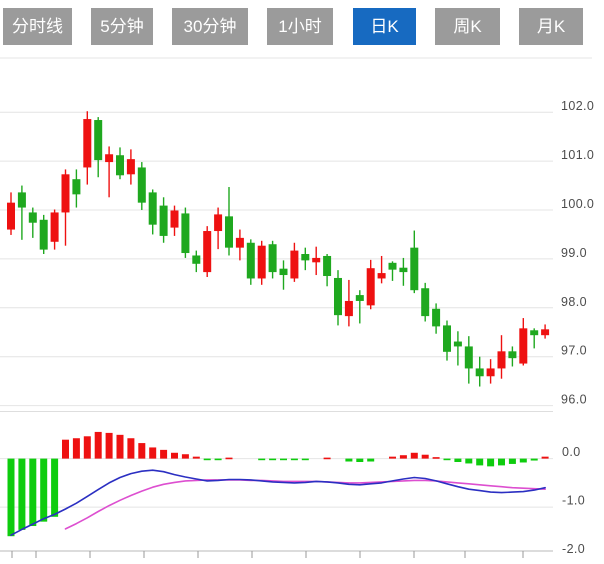 The height and width of the screenshot is (564, 604). I want to click on price-axis-label: 99.0, so click(574, 253).